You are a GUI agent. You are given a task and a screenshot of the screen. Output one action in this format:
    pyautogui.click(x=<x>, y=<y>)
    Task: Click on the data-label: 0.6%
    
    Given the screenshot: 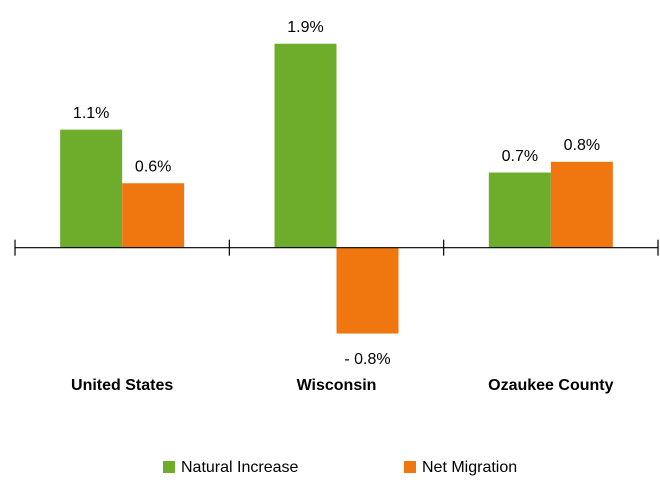 What is the action you would take?
    pyautogui.click(x=153, y=166)
    